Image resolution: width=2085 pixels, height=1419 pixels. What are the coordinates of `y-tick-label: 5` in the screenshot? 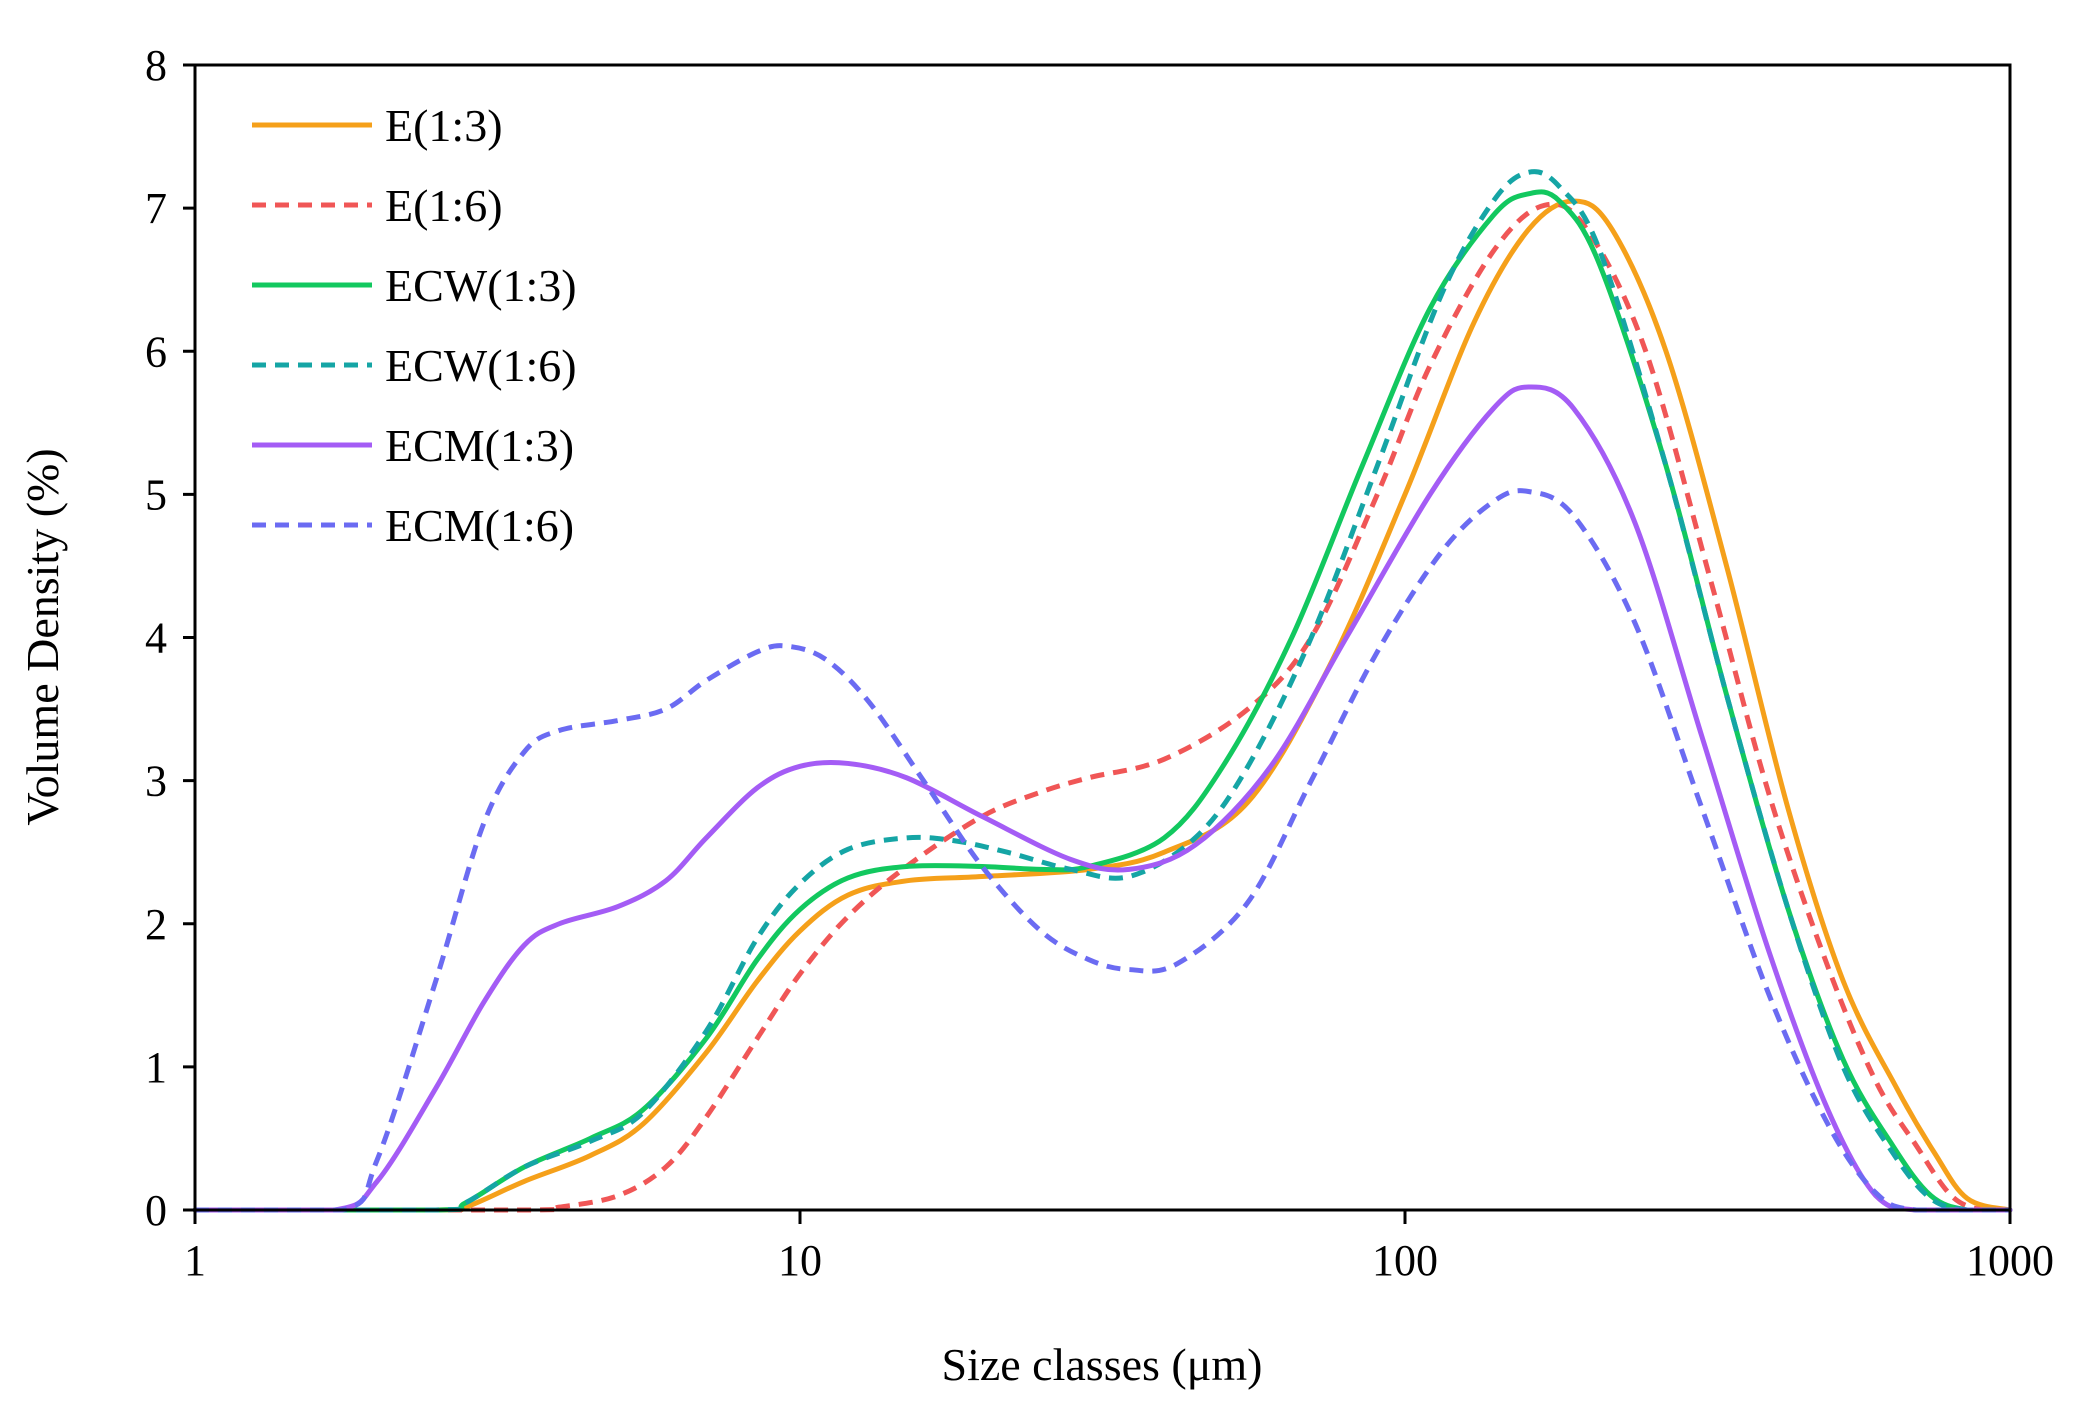 It's located at (156, 494).